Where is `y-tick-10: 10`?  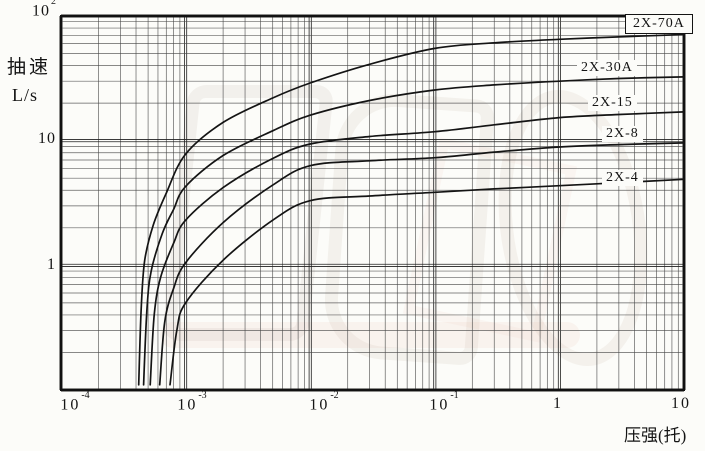
y-tick-10: 10 is located at coordinates (47, 138).